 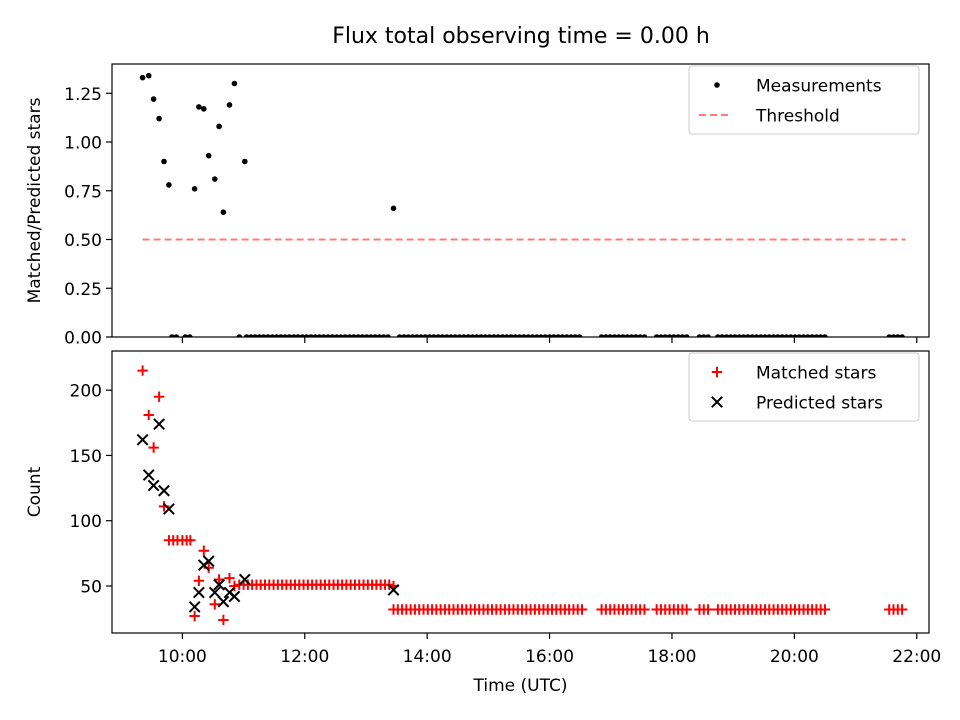 What do you see at coordinates (916, 657) in the screenshot?
I see `x-tick-label: 22:00` at bounding box center [916, 657].